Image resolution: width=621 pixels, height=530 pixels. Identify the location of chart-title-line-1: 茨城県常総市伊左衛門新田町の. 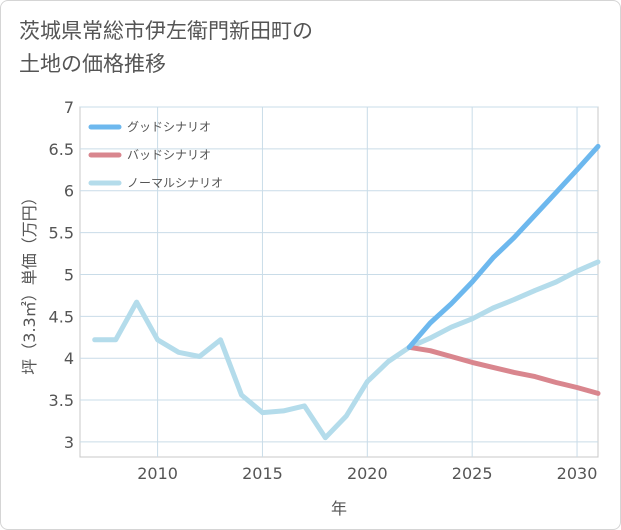
(166, 31).